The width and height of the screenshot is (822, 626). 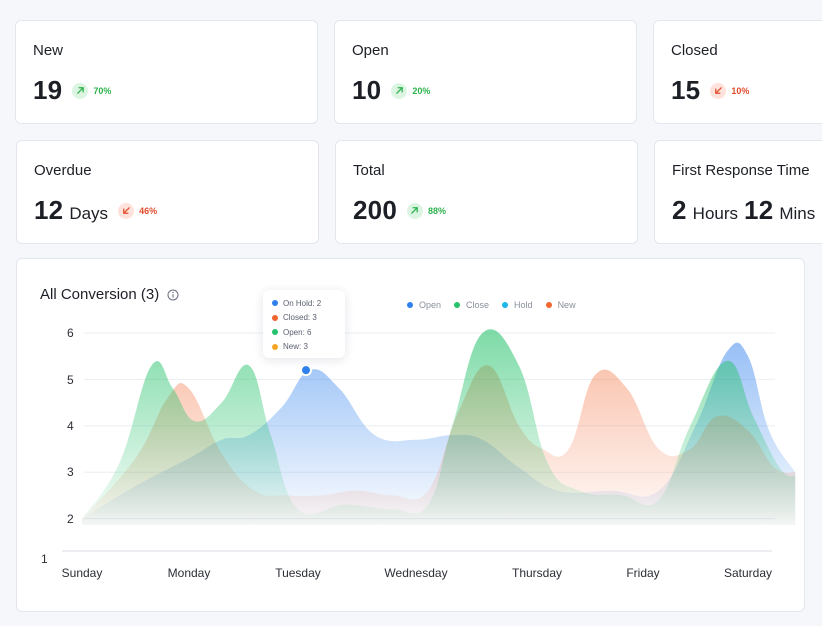 I want to click on stat-title: Overdue, so click(x=63, y=170).